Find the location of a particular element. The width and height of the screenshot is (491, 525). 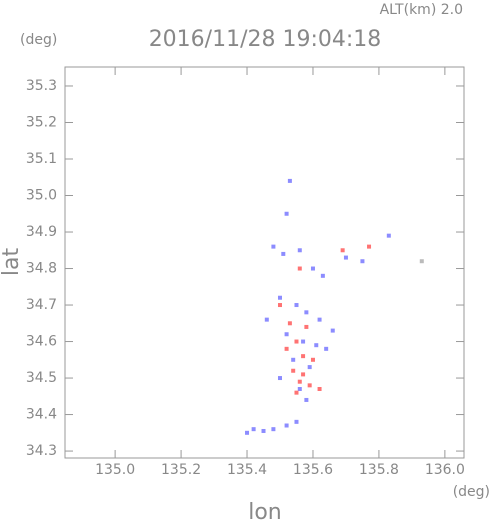

x-tick-label: 135.4 is located at coordinates (247, 470).